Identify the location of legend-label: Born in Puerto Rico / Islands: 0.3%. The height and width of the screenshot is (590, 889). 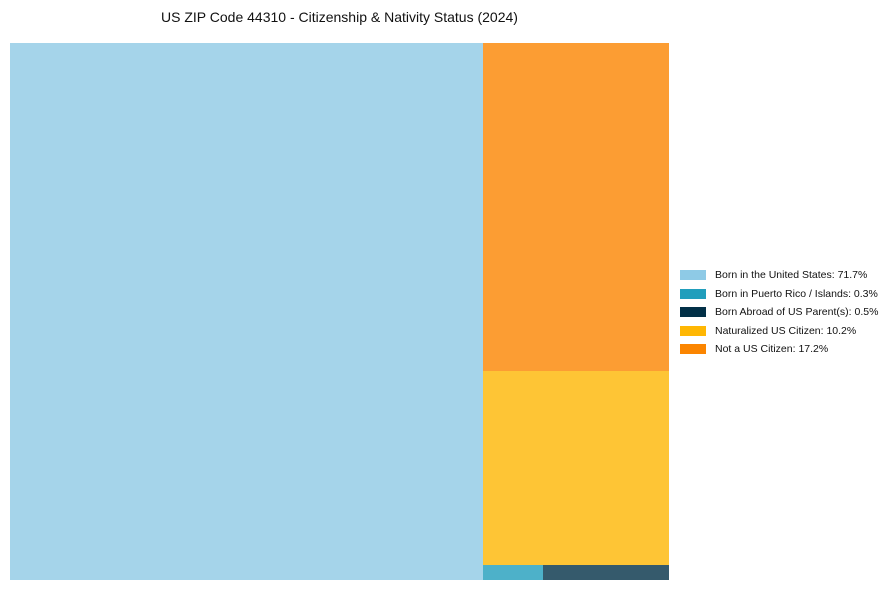
(796, 293).